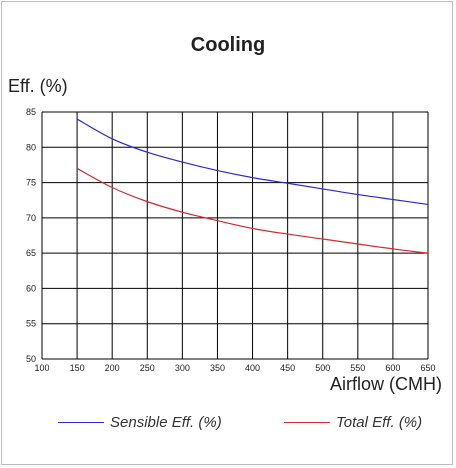 The height and width of the screenshot is (468, 456). What do you see at coordinates (31, 147) in the screenshot?
I see `y-tick-label: 80` at bounding box center [31, 147].